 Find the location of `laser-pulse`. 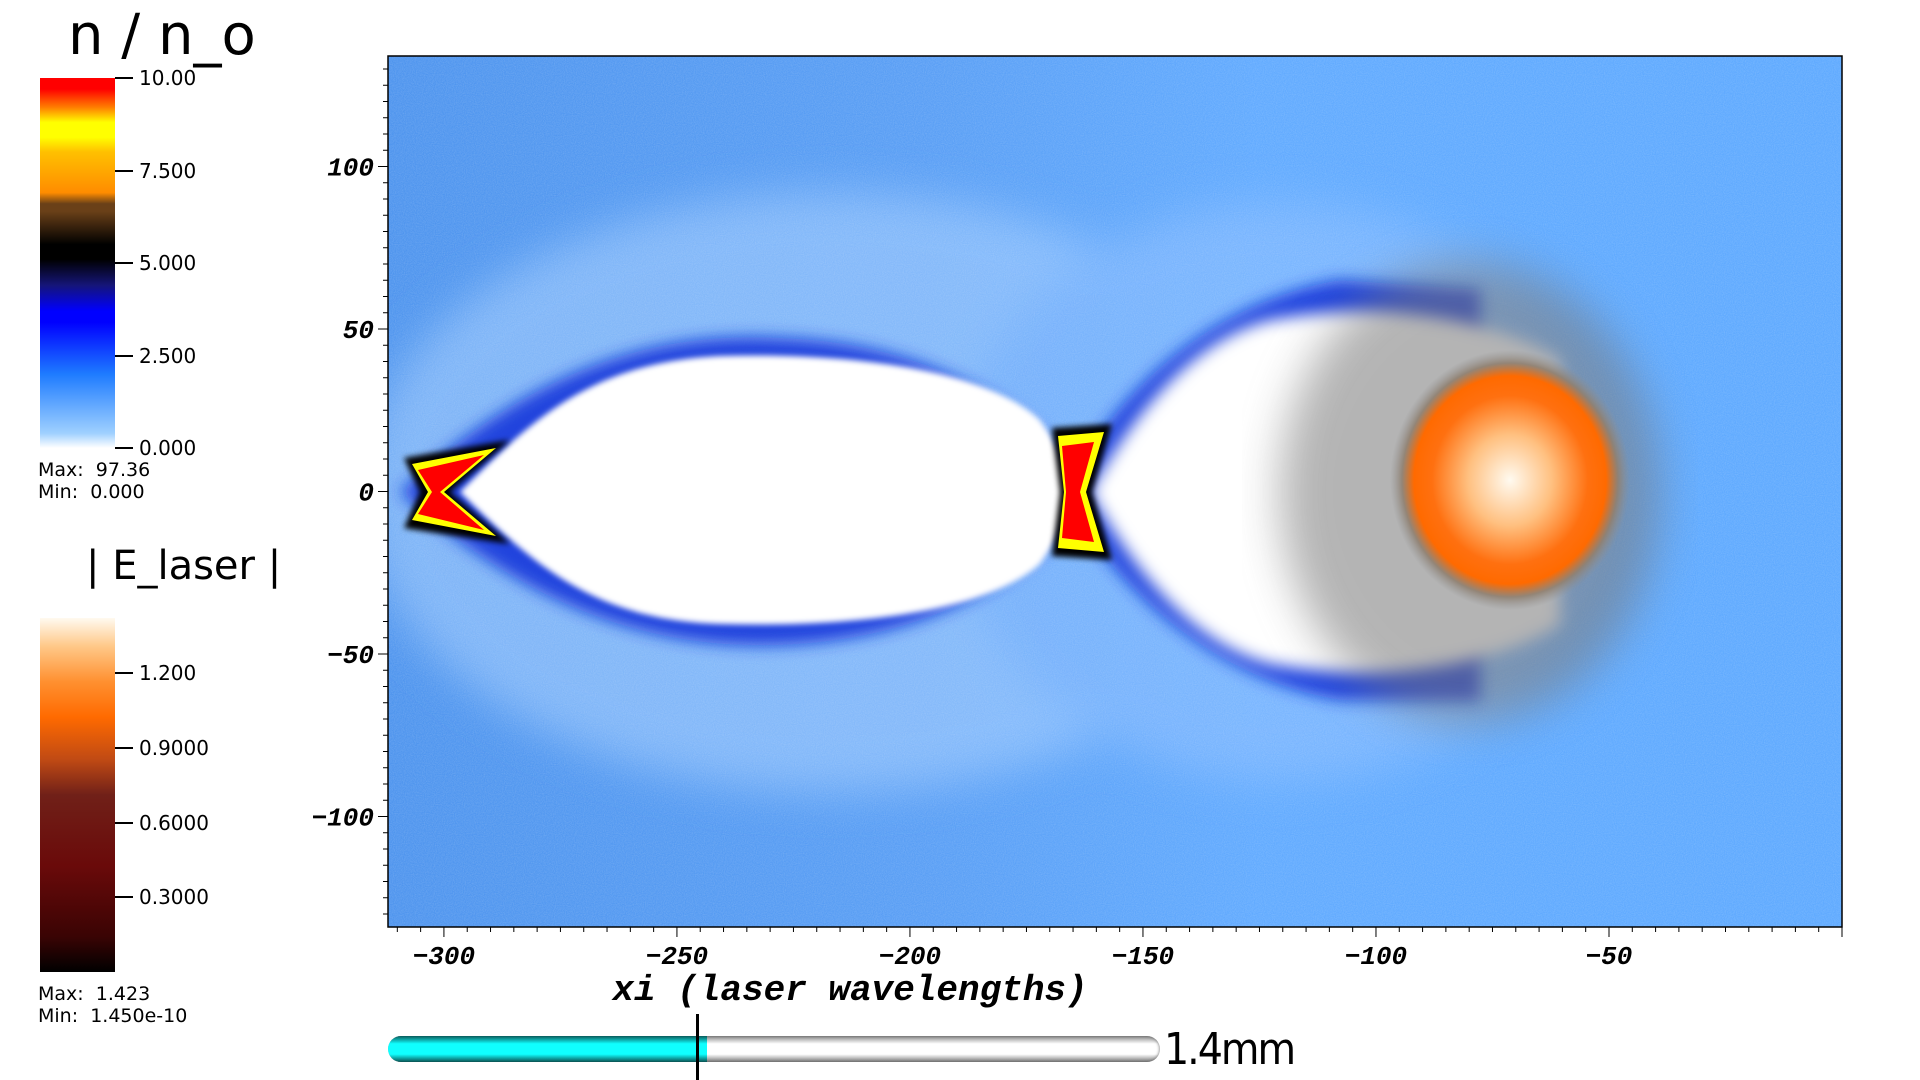

laser-pulse is located at coordinates (1510, 480).